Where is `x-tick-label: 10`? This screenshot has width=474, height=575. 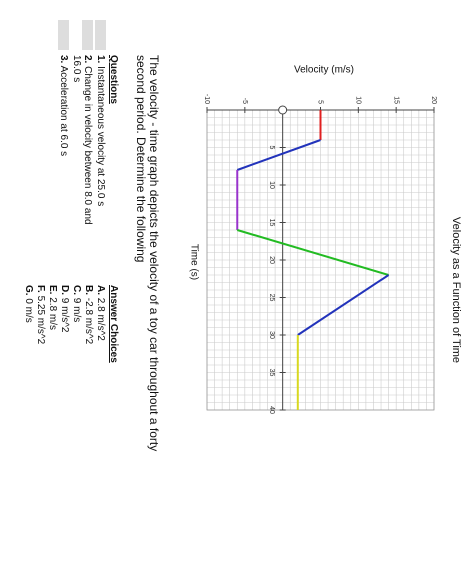 x-tick-label: 10 is located at coordinates (271, 185).